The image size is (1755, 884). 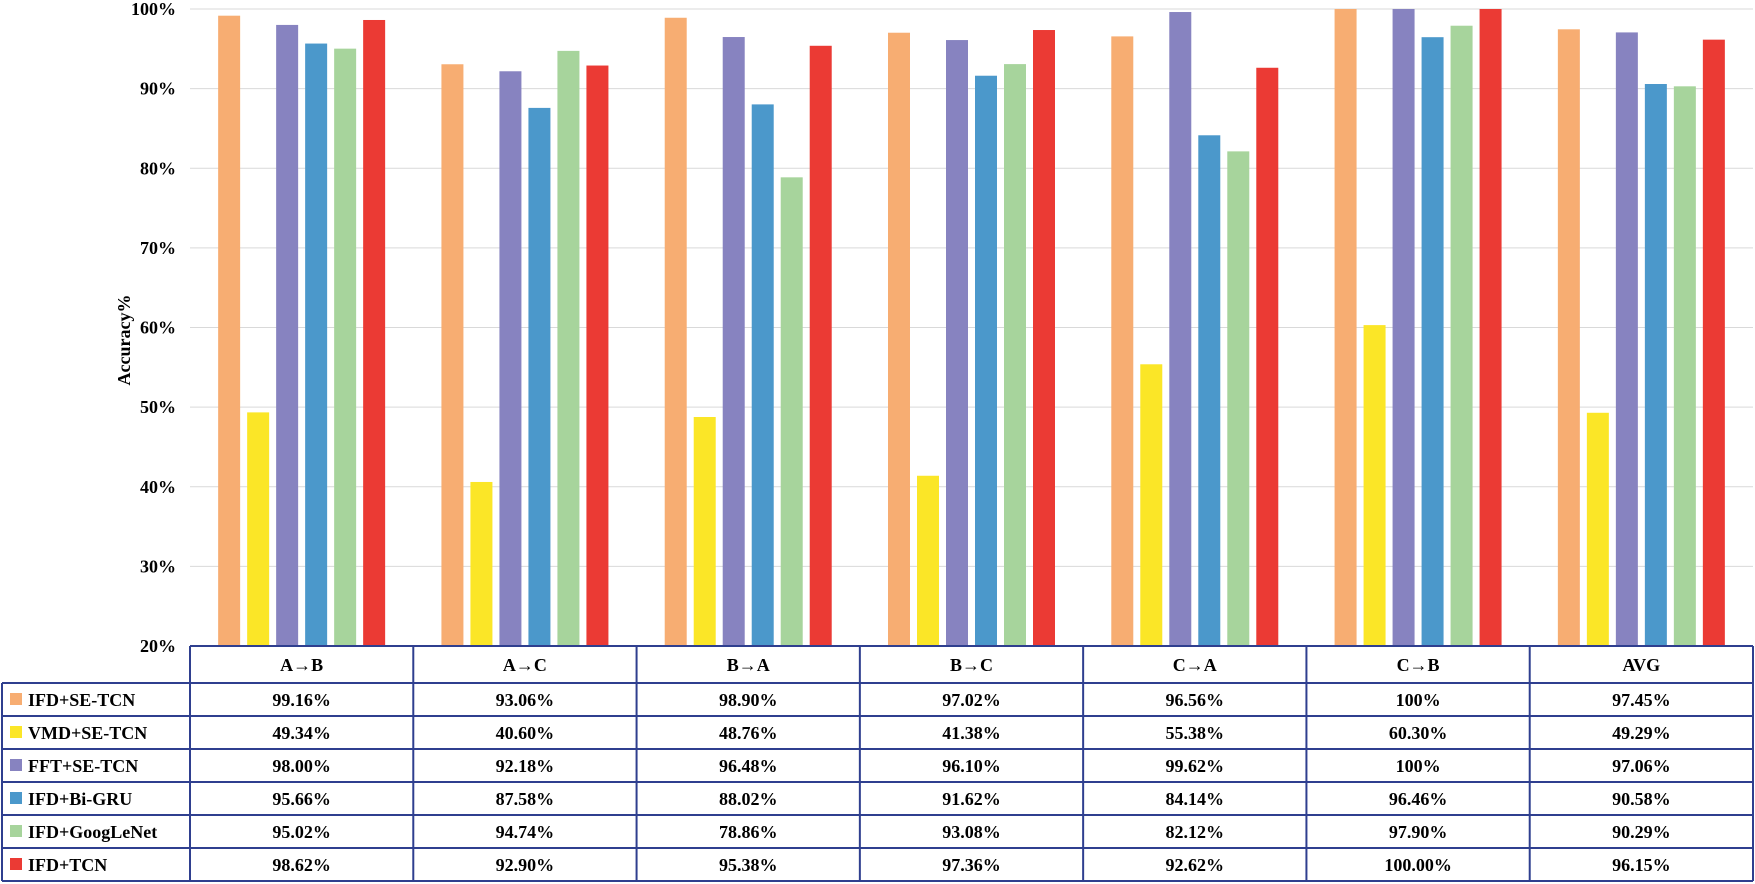 I want to click on y-axis-label: Accuracy%, so click(x=124, y=340).